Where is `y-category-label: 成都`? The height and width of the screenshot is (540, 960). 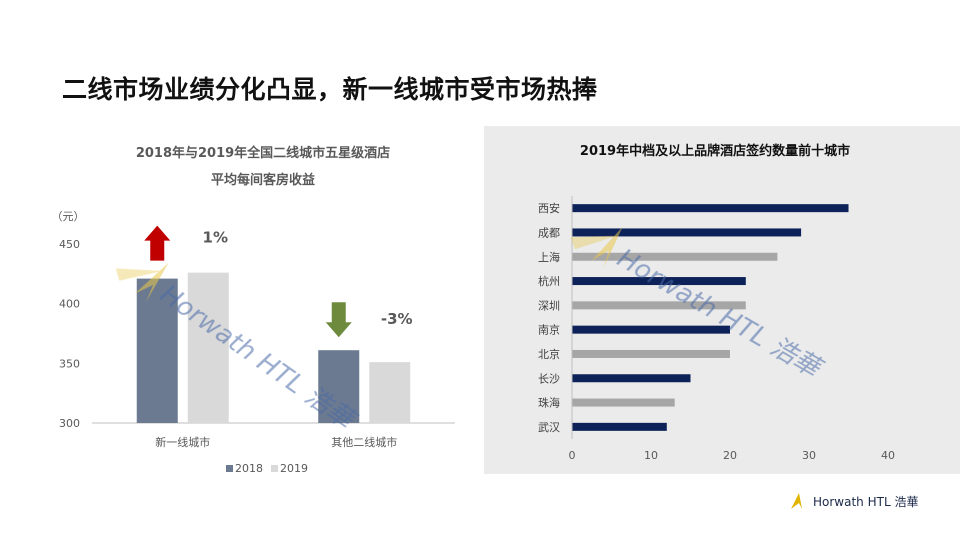 y-category-label: 成都 is located at coordinates (549, 232).